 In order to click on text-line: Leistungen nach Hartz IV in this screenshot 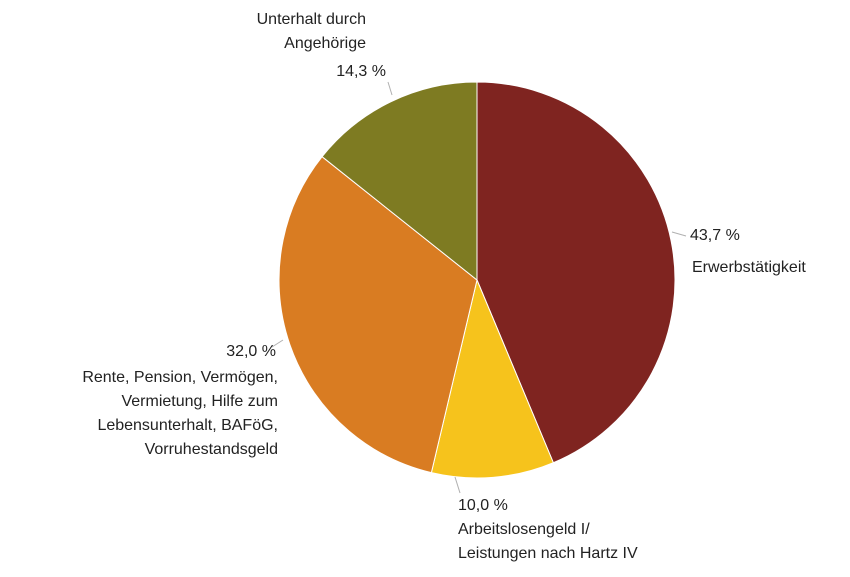, I will do `click(548, 553)`.